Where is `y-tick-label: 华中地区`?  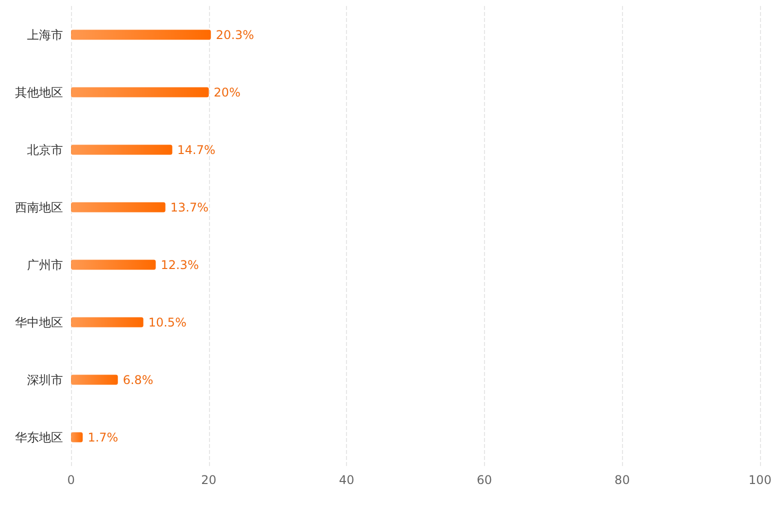
y-tick-label: 华中地区 is located at coordinates (39, 322).